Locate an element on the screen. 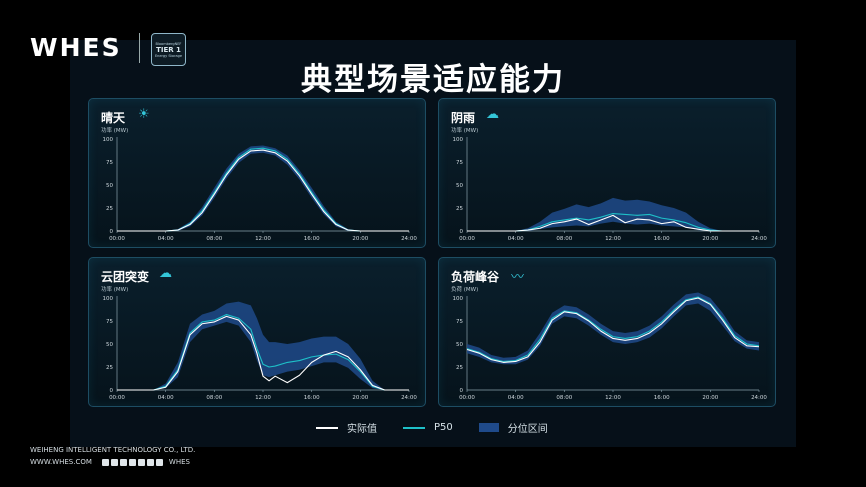  youtube-icon is located at coordinates (141, 462).